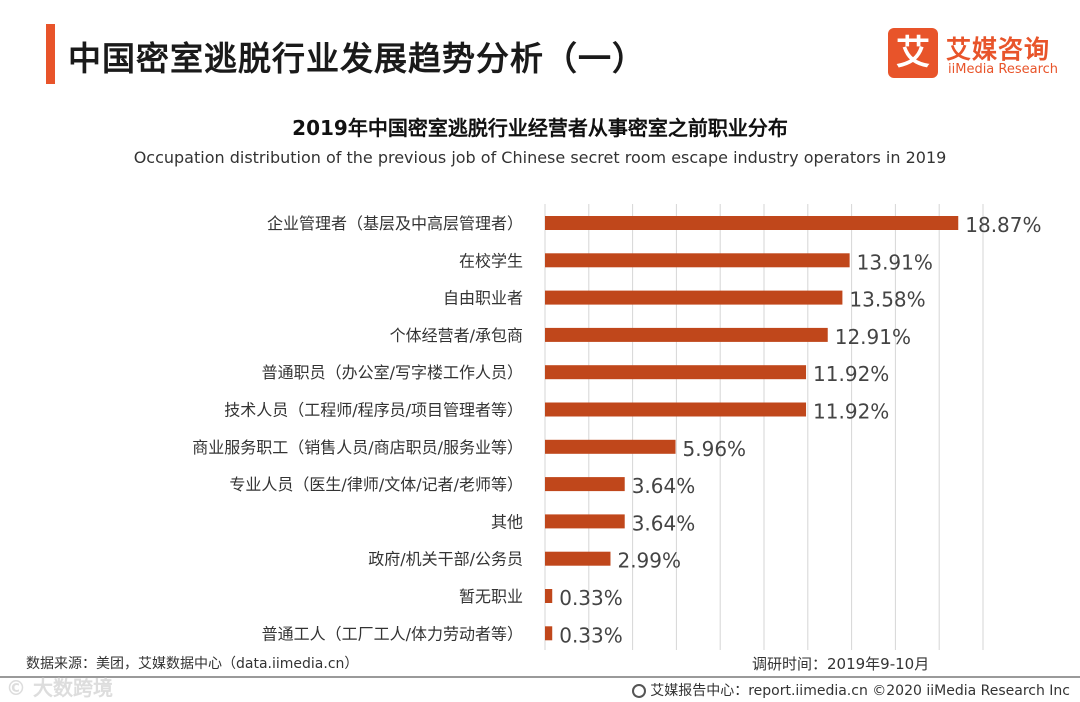 The height and width of the screenshot is (702, 1080). What do you see at coordinates (392, 633) in the screenshot?
I see `category-label: 普通工人（工厂工人/体力劳动者等）` at bounding box center [392, 633].